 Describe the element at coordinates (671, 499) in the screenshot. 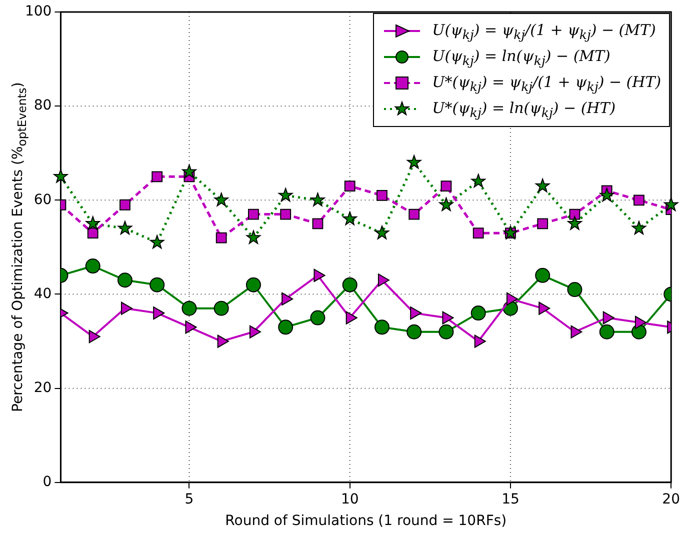

I see `x-tick-label: 20` at that location.